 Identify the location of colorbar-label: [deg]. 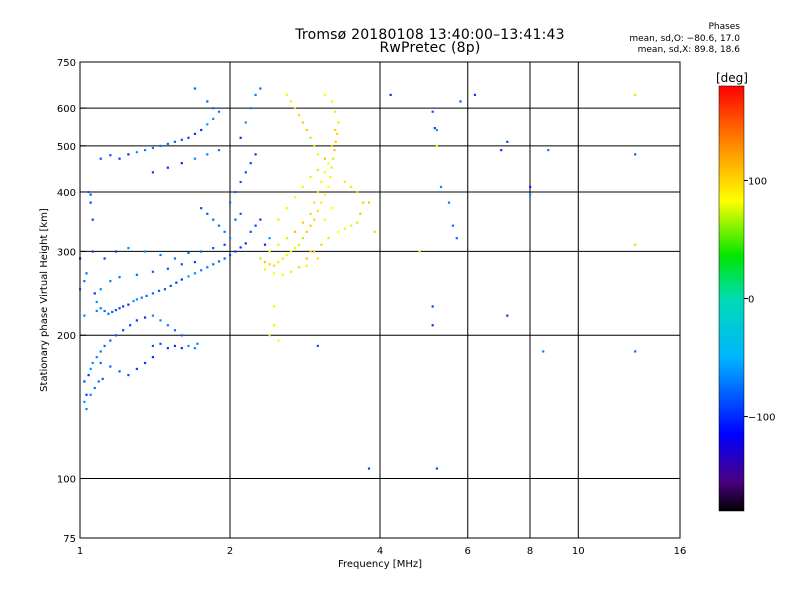
(732, 78).